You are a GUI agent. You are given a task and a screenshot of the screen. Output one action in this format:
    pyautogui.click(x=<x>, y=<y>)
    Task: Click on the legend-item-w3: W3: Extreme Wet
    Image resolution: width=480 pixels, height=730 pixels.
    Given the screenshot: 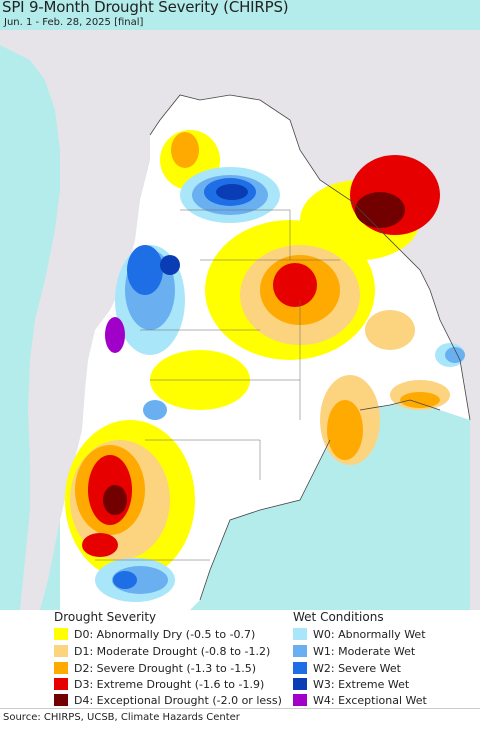 What is the action you would take?
    pyautogui.click(x=351, y=684)
    